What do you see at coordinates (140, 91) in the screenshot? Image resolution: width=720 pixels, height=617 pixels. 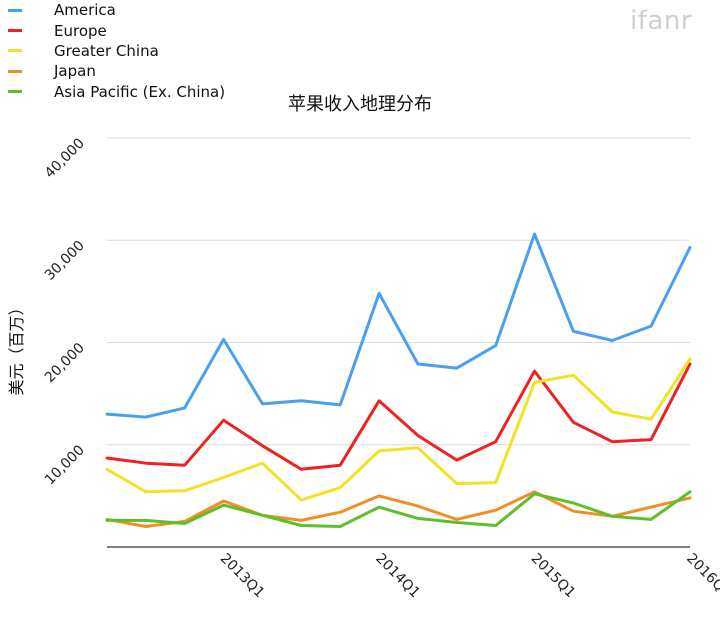 I see `legend-label: Asia Pacific (Ex. China)` at bounding box center [140, 91].